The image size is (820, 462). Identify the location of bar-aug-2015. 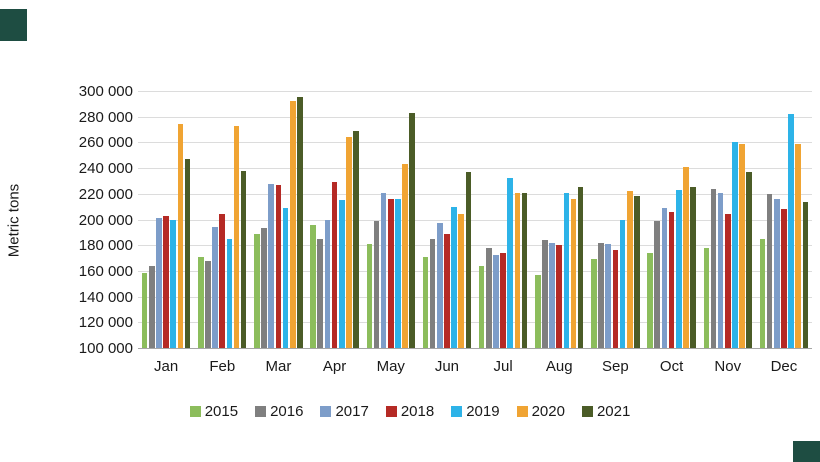
(538, 311).